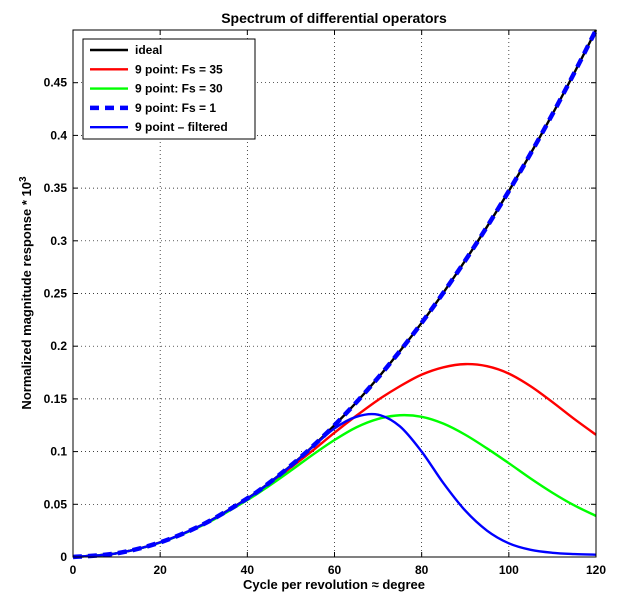  What do you see at coordinates (175, 108) in the screenshot?
I see `legend-label-3: 9 point: Fs = 1` at bounding box center [175, 108].